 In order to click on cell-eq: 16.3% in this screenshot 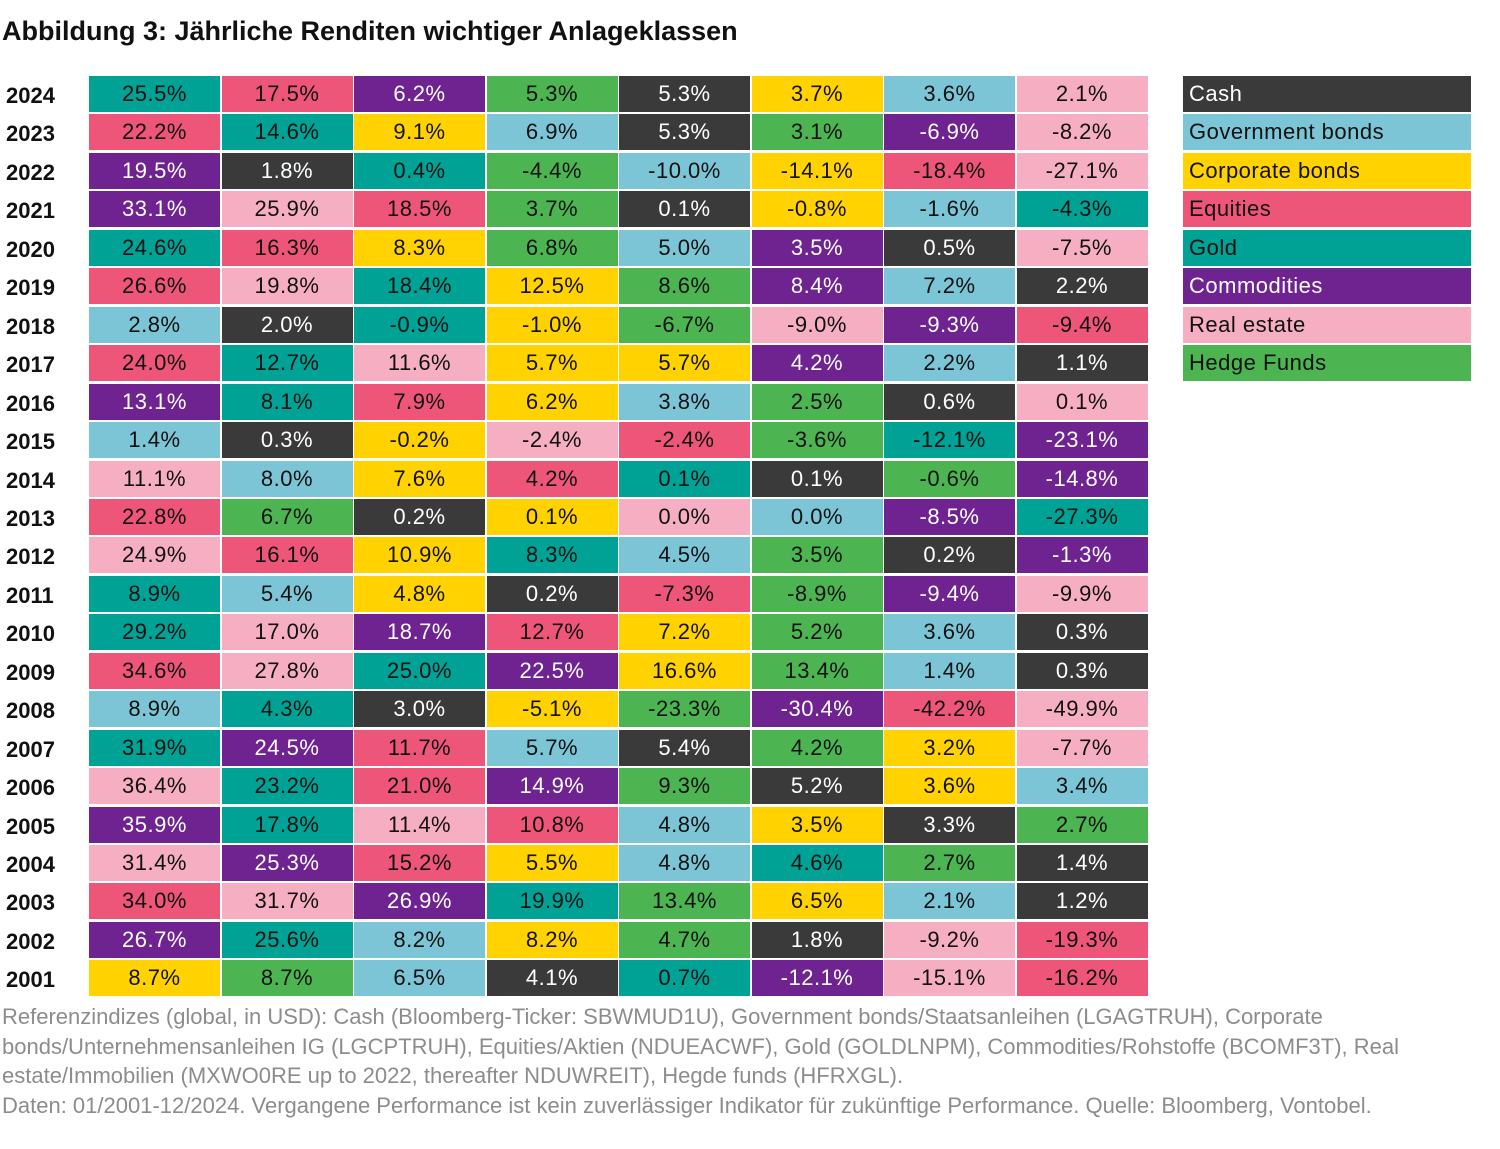, I will do `click(287, 247)`.